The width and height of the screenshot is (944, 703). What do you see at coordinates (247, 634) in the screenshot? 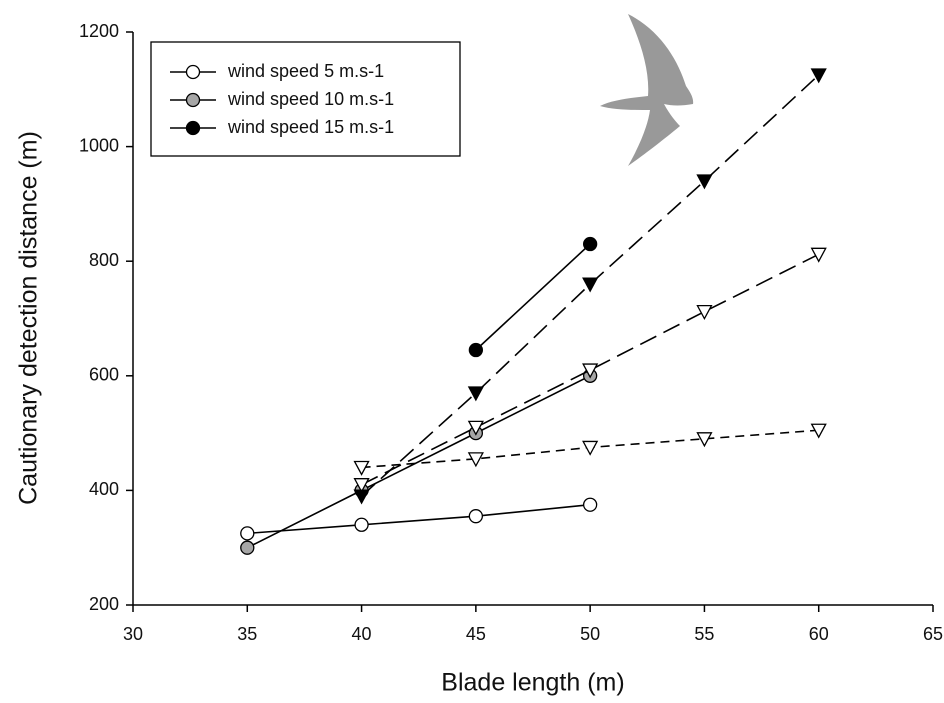
I see `x-tick-label: 35` at bounding box center [247, 634].